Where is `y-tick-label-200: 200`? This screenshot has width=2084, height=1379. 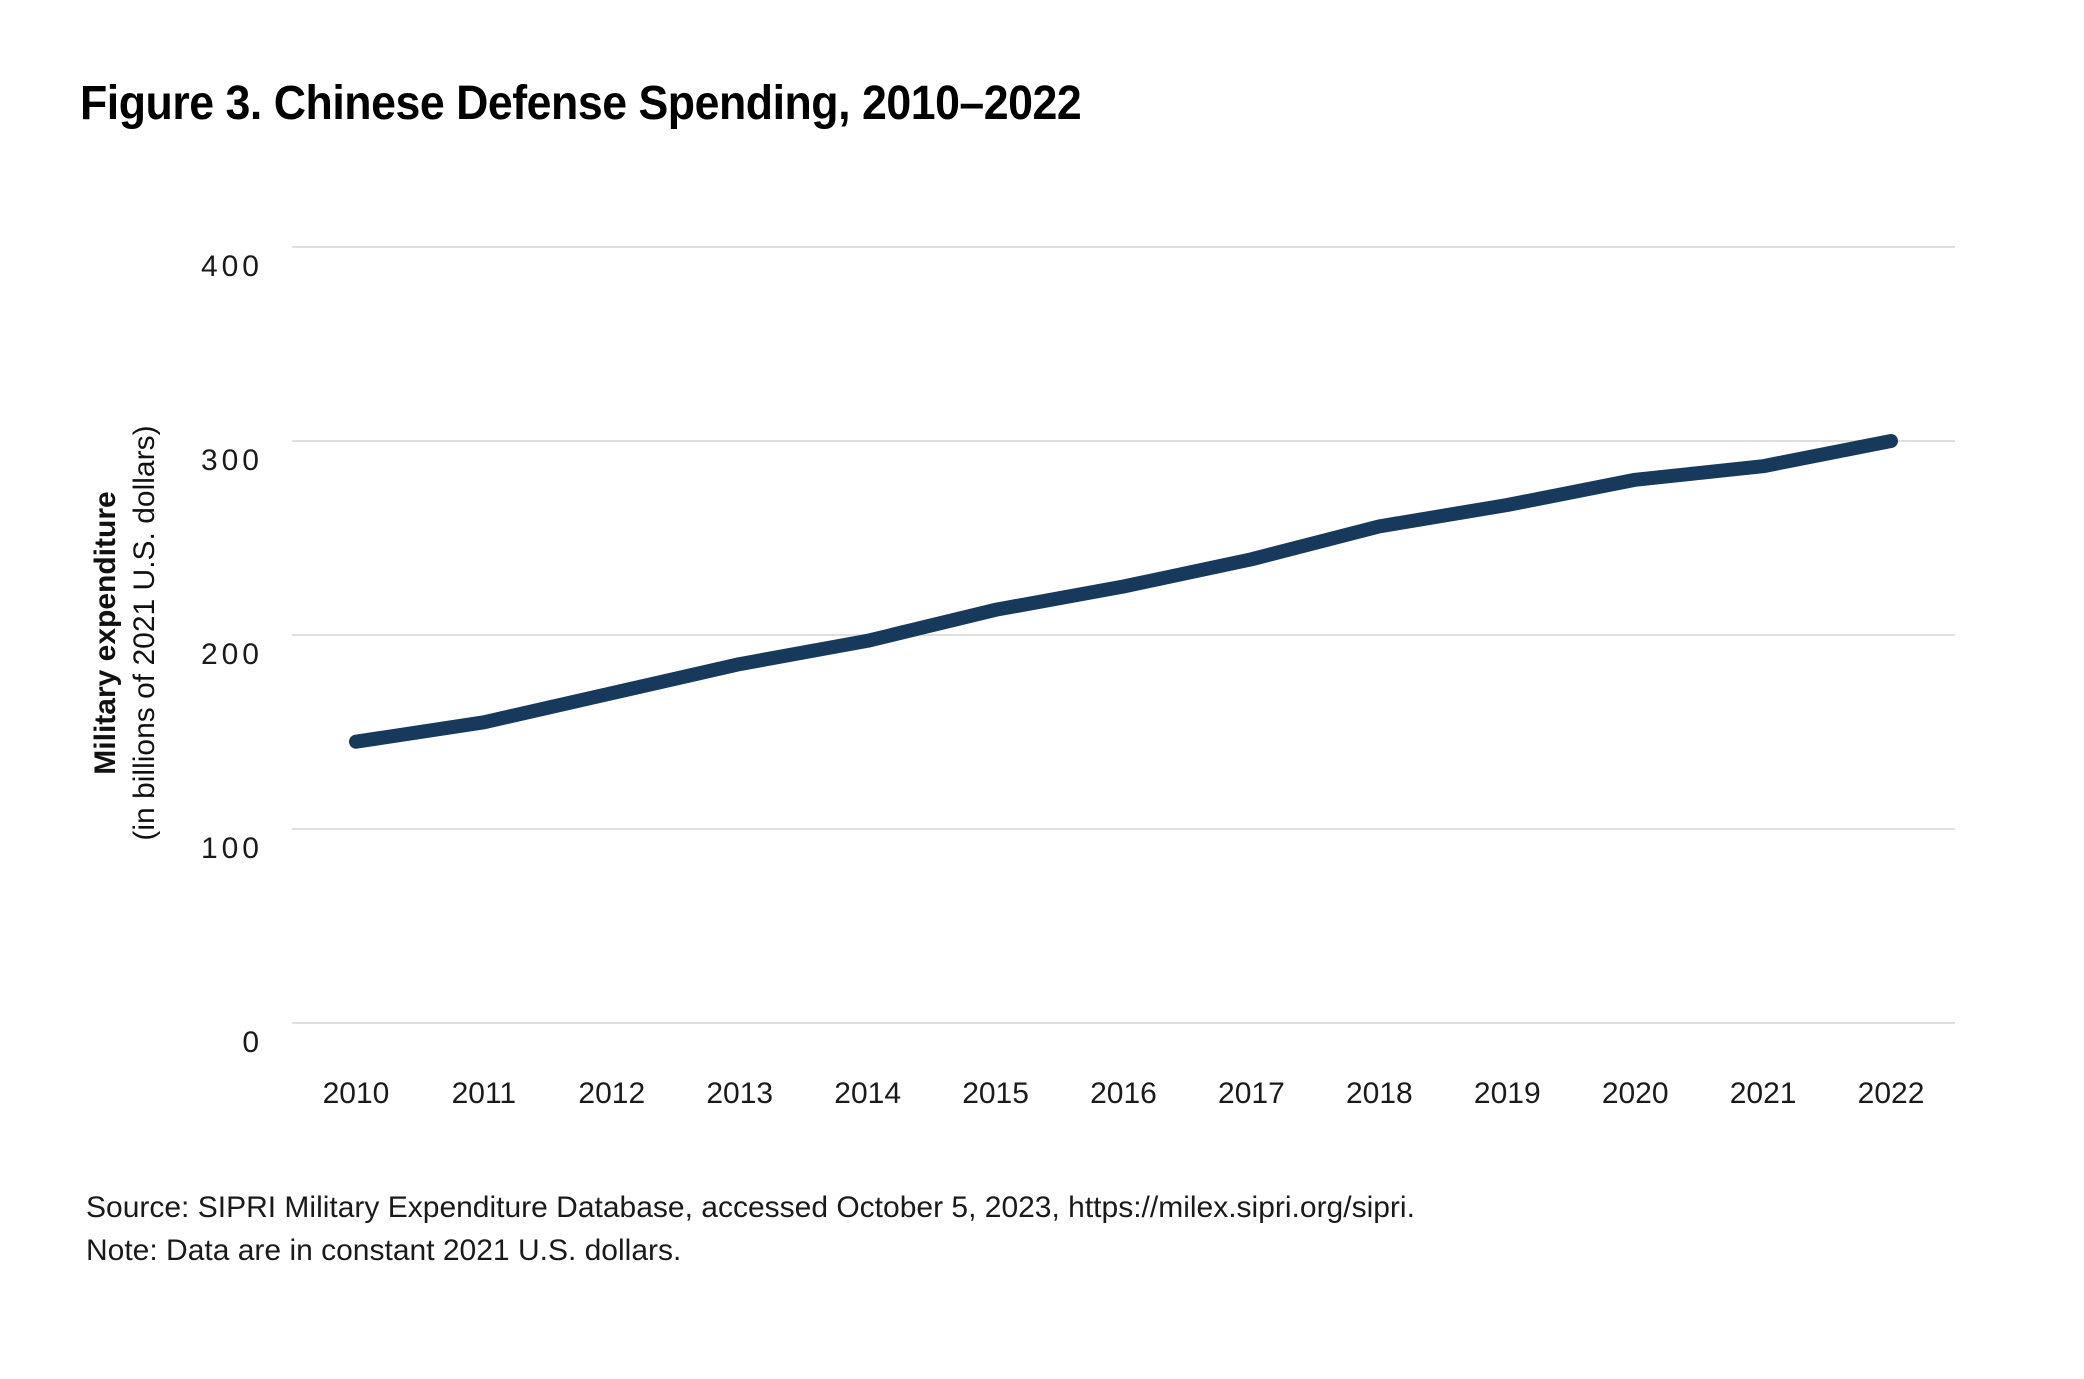
y-tick-label-200: 200 is located at coordinates (231, 654).